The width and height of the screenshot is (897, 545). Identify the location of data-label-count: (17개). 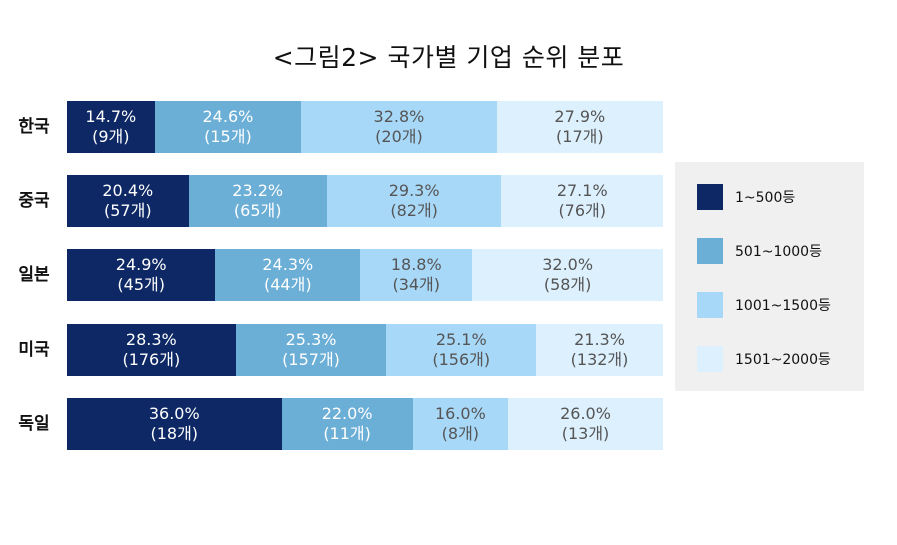
(580, 136).